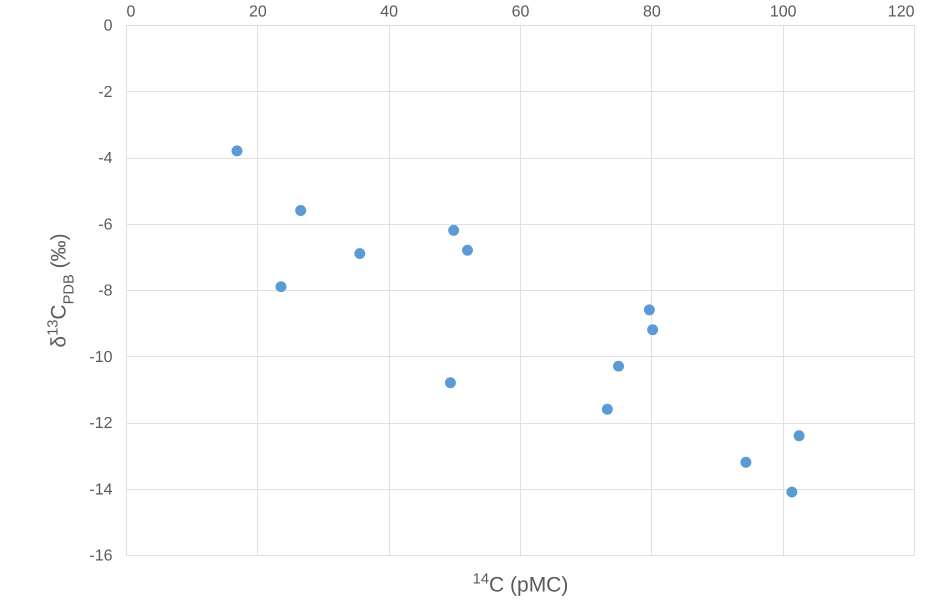  I want to click on y-tick-label: -14, so click(101, 489).